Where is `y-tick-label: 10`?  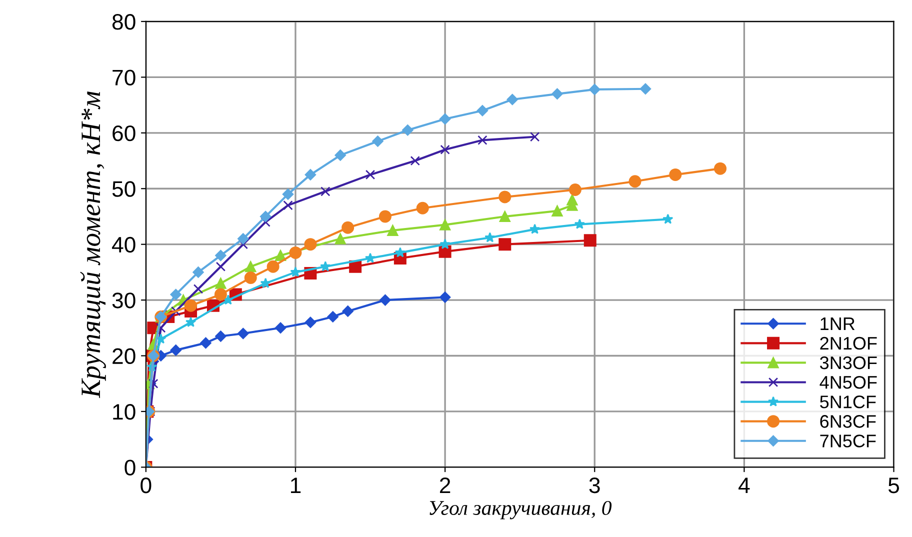 y-tick-label: 10 is located at coordinates (124, 412).